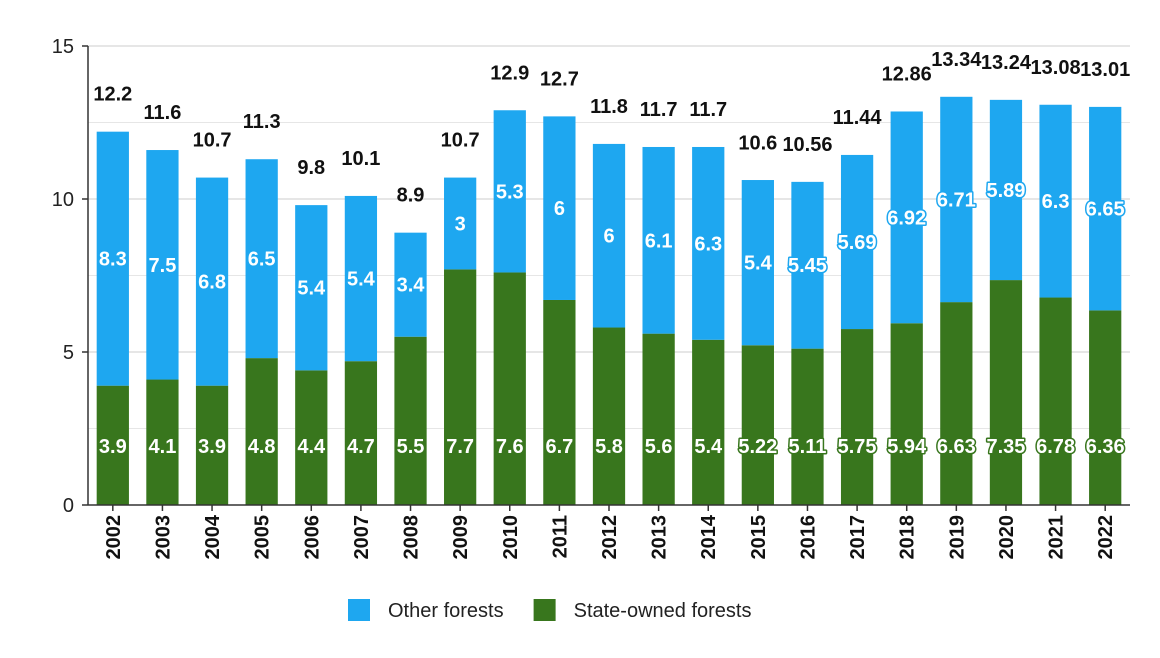  I want to click on state-owned-value-label: 5.8, so click(609, 447).